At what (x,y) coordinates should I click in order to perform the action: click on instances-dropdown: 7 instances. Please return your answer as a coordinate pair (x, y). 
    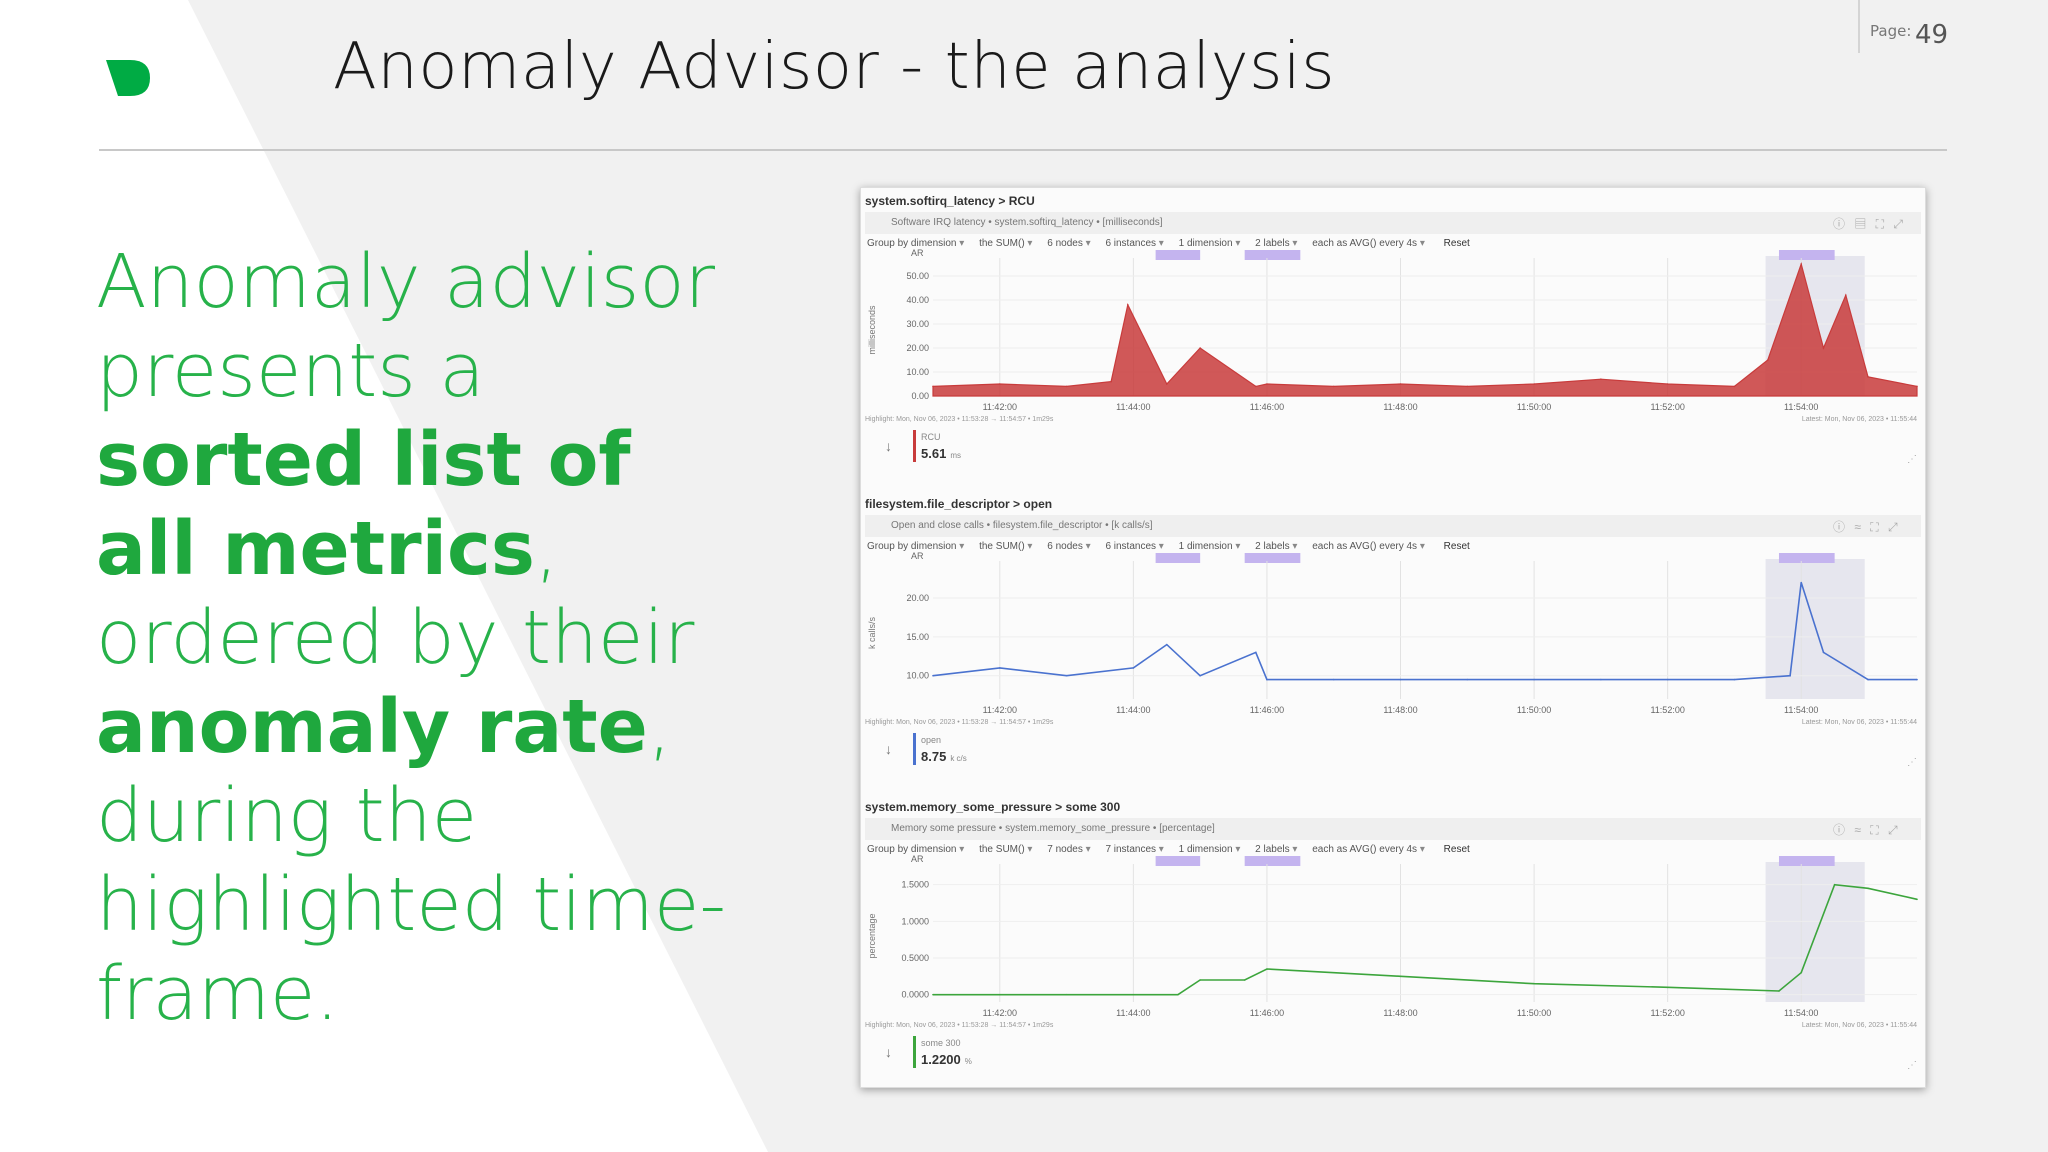
    Looking at the image, I should click on (1131, 849).